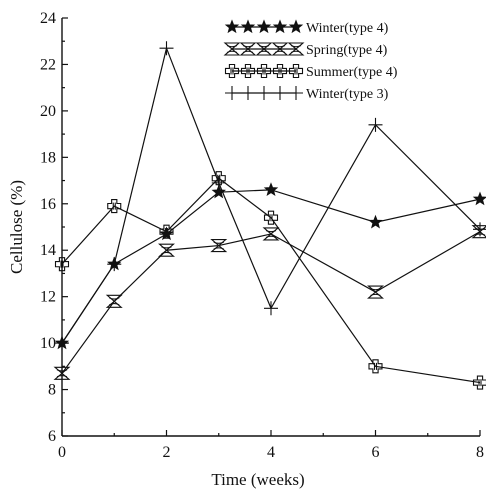 This screenshot has width=486, height=492. I want to click on y-tick-label: 16, so click(48, 204).